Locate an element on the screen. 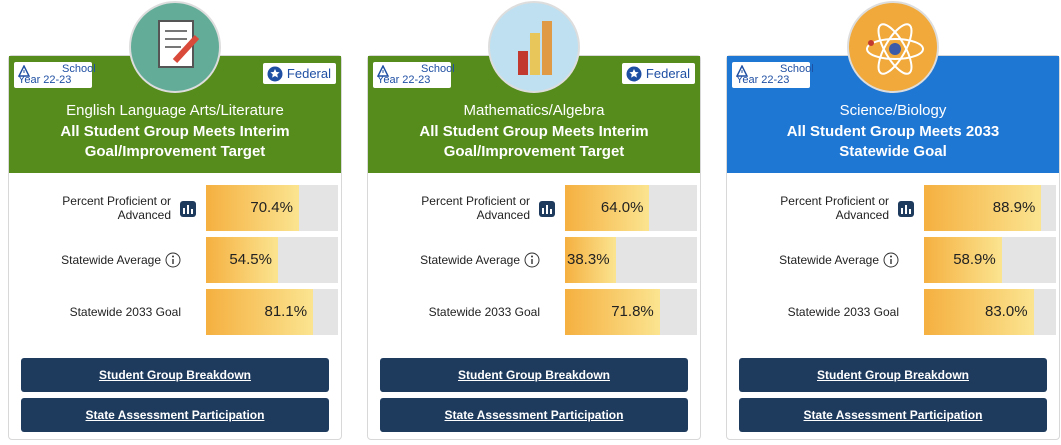 The width and height of the screenshot is (1061, 445). bar-track: 64.0% is located at coordinates (631, 208).